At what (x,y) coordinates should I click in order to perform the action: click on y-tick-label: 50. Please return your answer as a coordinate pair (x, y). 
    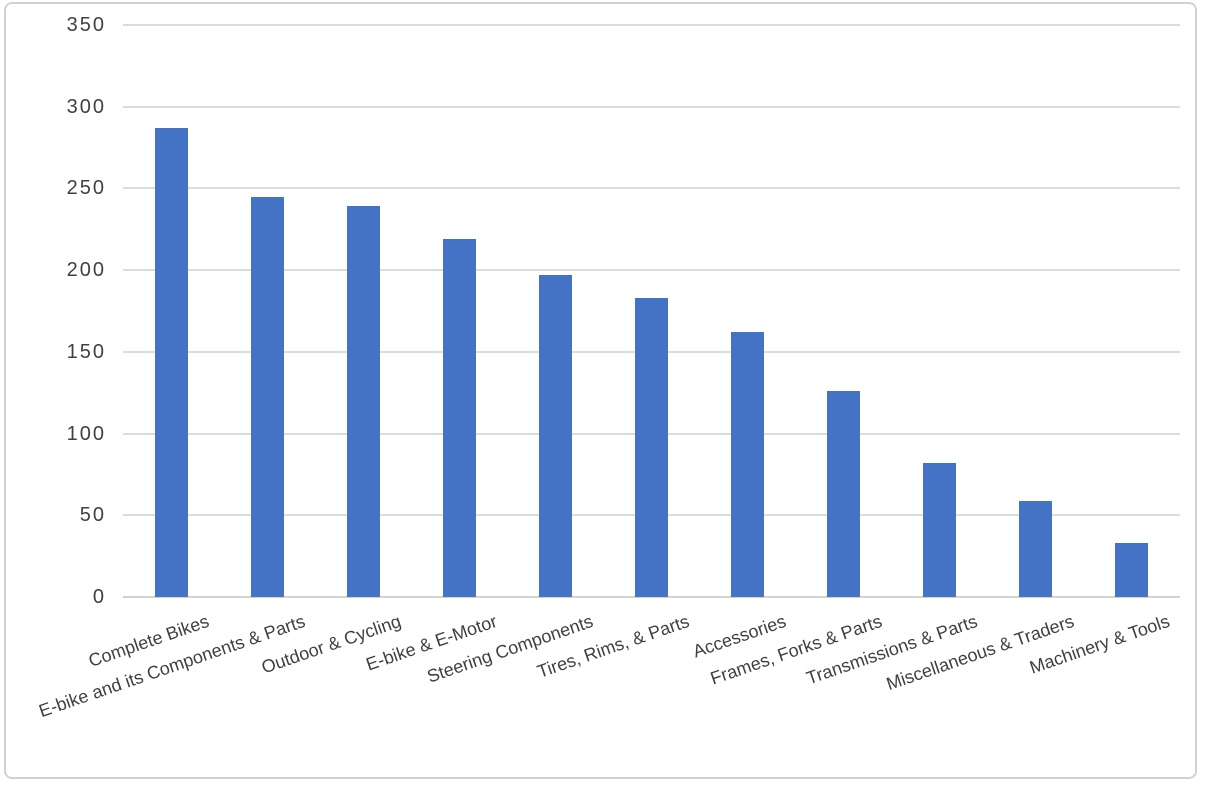
    Looking at the image, I should click on (92, 515).